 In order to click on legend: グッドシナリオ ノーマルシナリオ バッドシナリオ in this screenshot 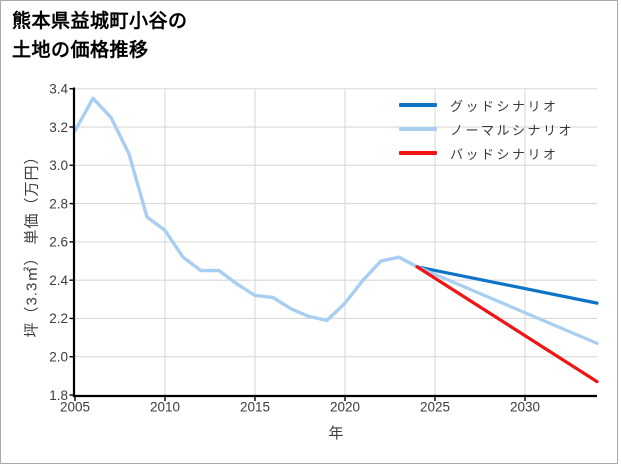, I will do `click(486, 129)`.